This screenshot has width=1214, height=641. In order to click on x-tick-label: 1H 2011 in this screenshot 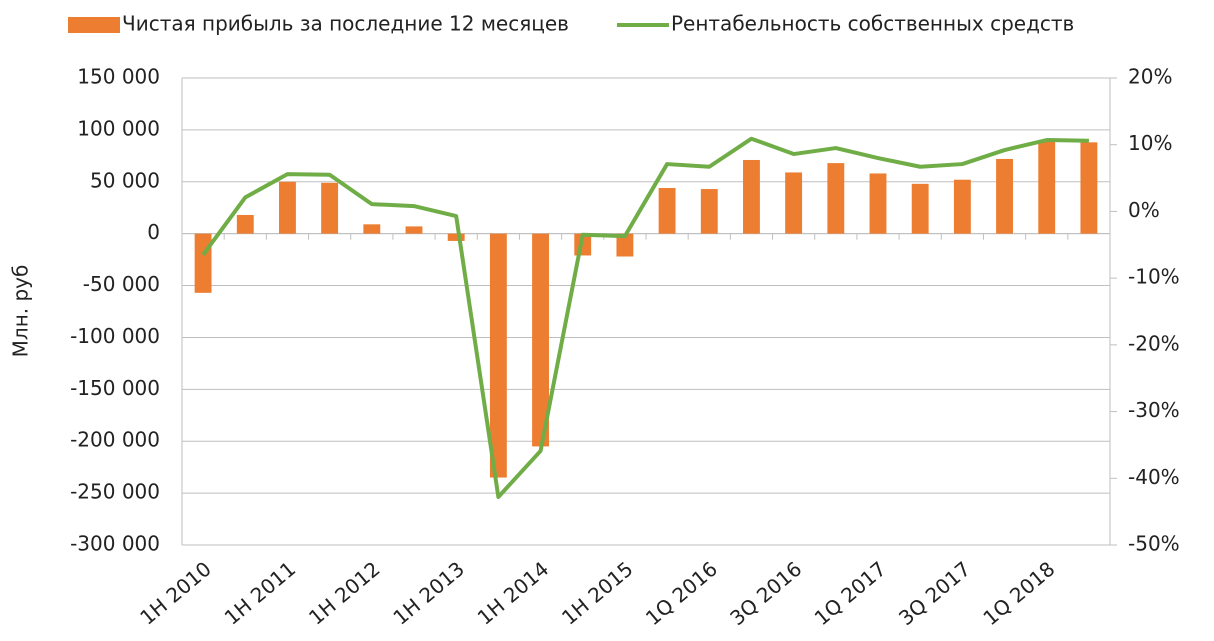, I will do `click(260, 593)`.